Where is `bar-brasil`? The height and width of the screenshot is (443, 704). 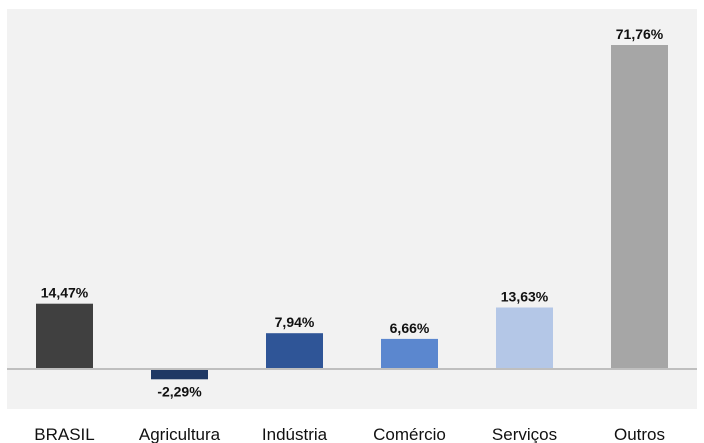 bar-brasil is located at coordinates (64, 336).